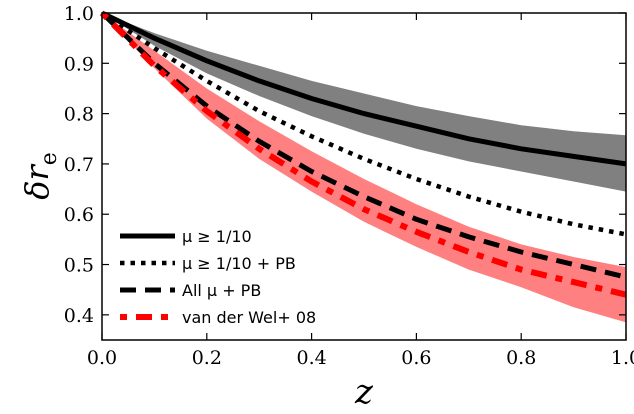  What do you see at coordinates (79, 316) in the screenshot?
I see `y-tick-label: 0.4` at bounding box center [79, 316].